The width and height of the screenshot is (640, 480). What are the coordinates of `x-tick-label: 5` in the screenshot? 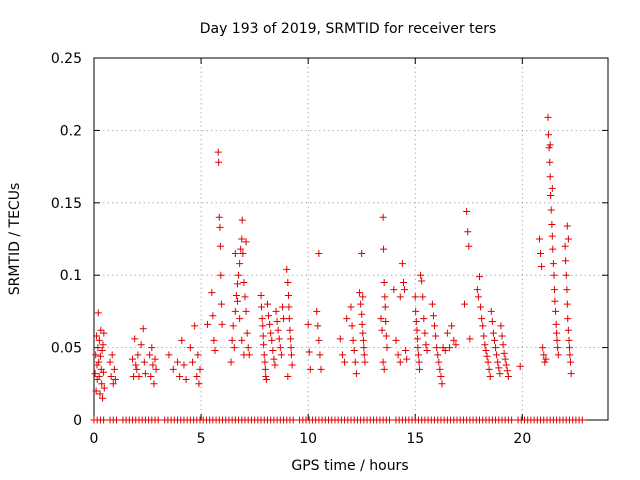 It's located at (201, 439).